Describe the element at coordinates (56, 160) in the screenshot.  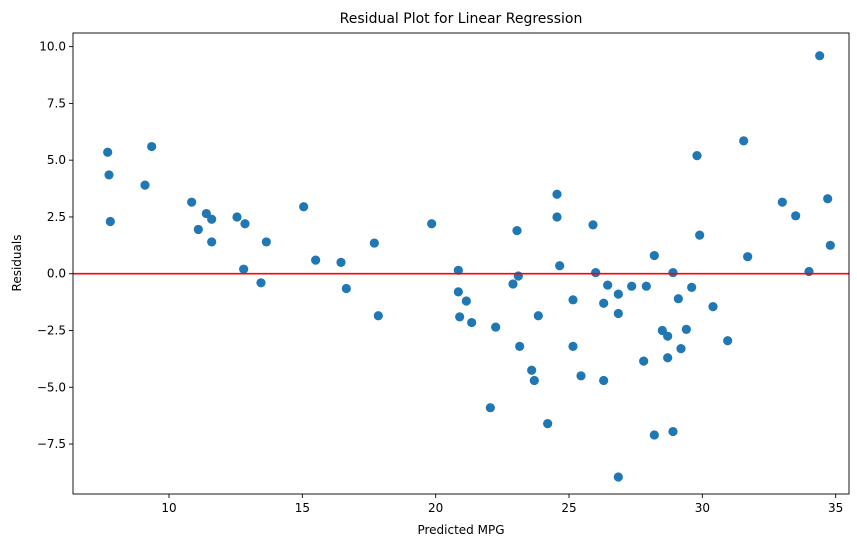
I see `y-tick-label: 5.0` at that location.